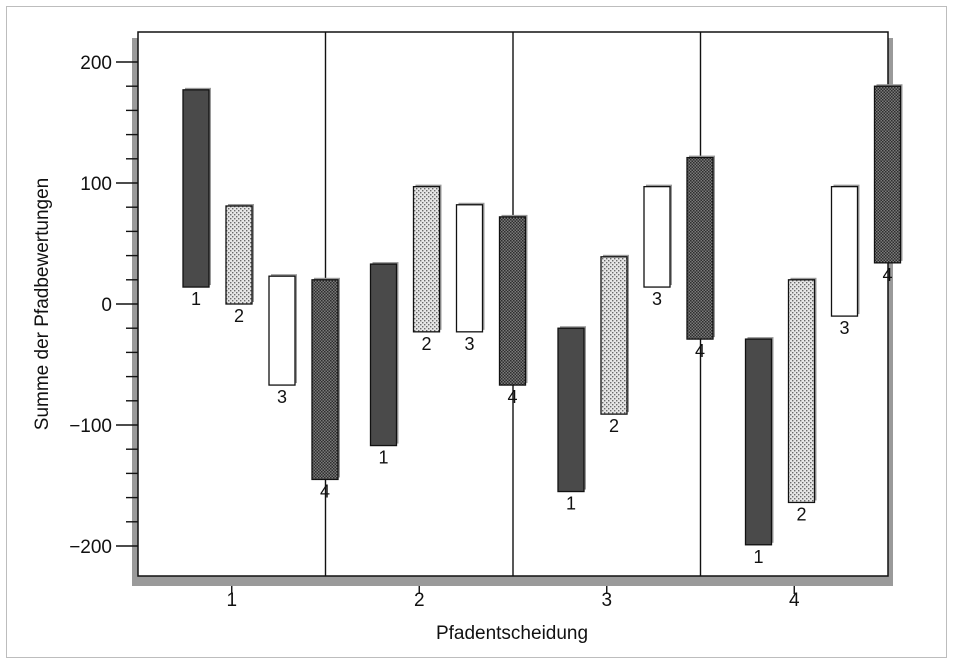 The image size is (955, 664). I want to click on y-tick-label: −100, so click(90, 426).